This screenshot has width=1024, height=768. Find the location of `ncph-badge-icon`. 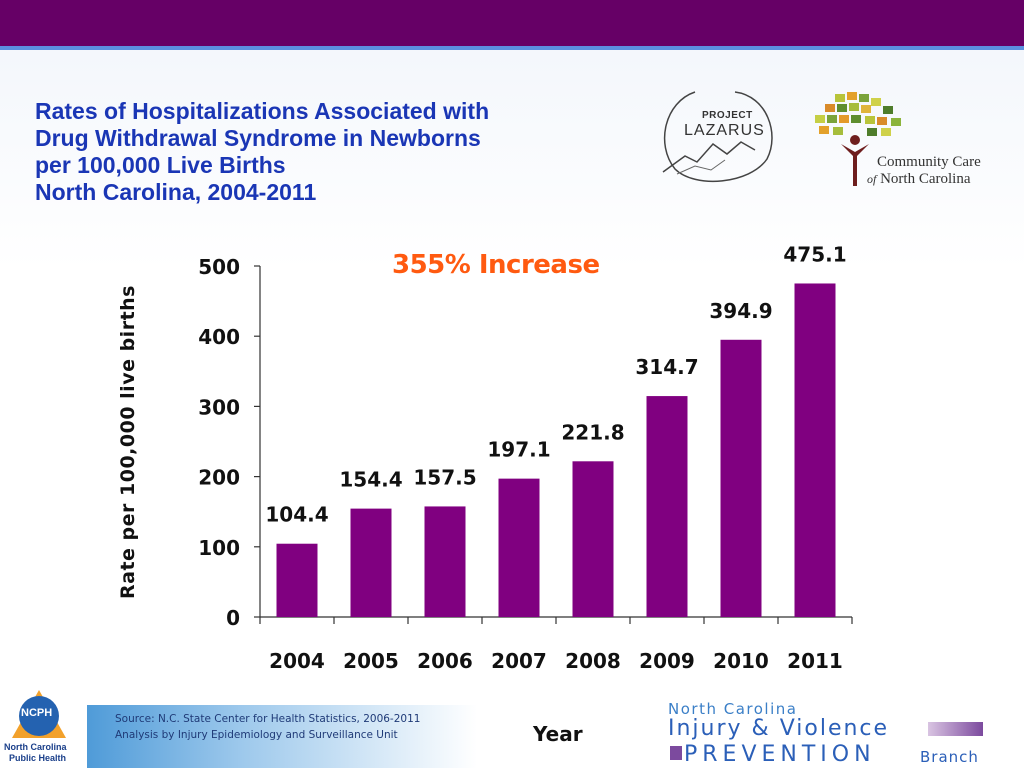

ncph-badge-icon is located at coordinates (39, 714).